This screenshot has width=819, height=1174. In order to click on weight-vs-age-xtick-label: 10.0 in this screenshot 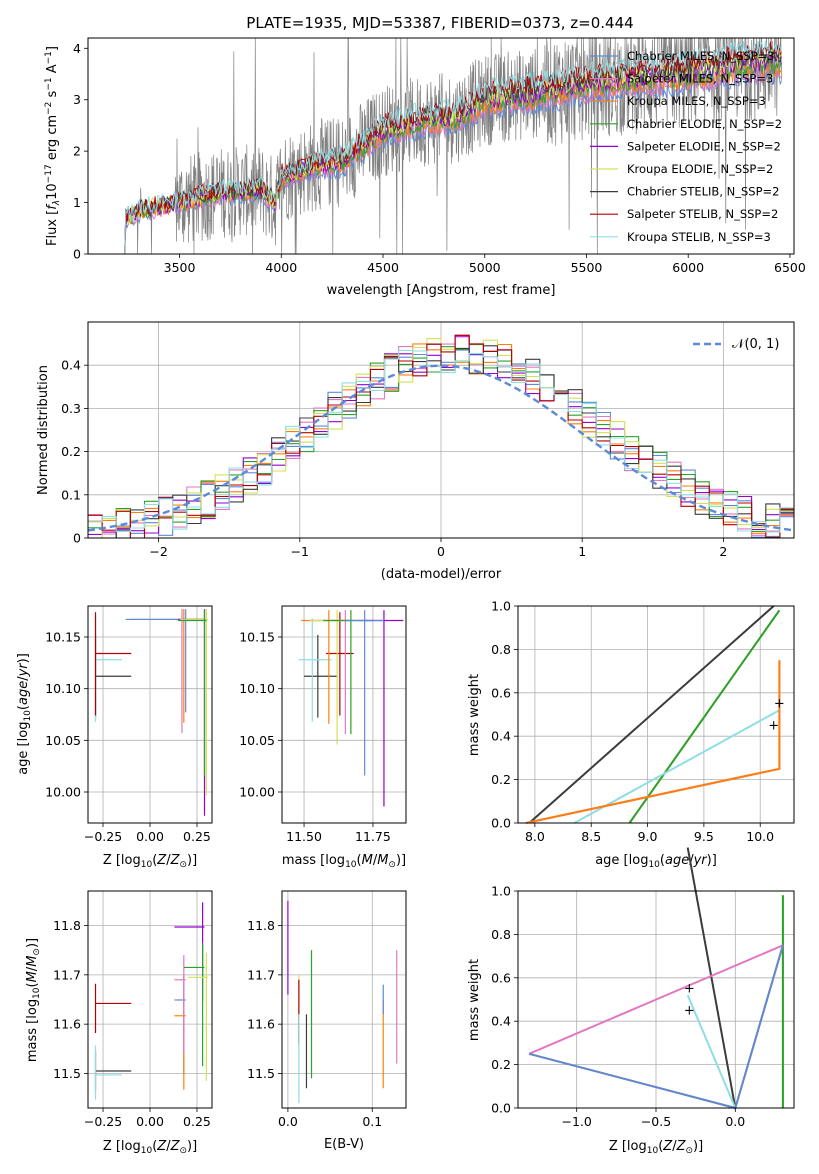, I will do `click(760, 836)`.